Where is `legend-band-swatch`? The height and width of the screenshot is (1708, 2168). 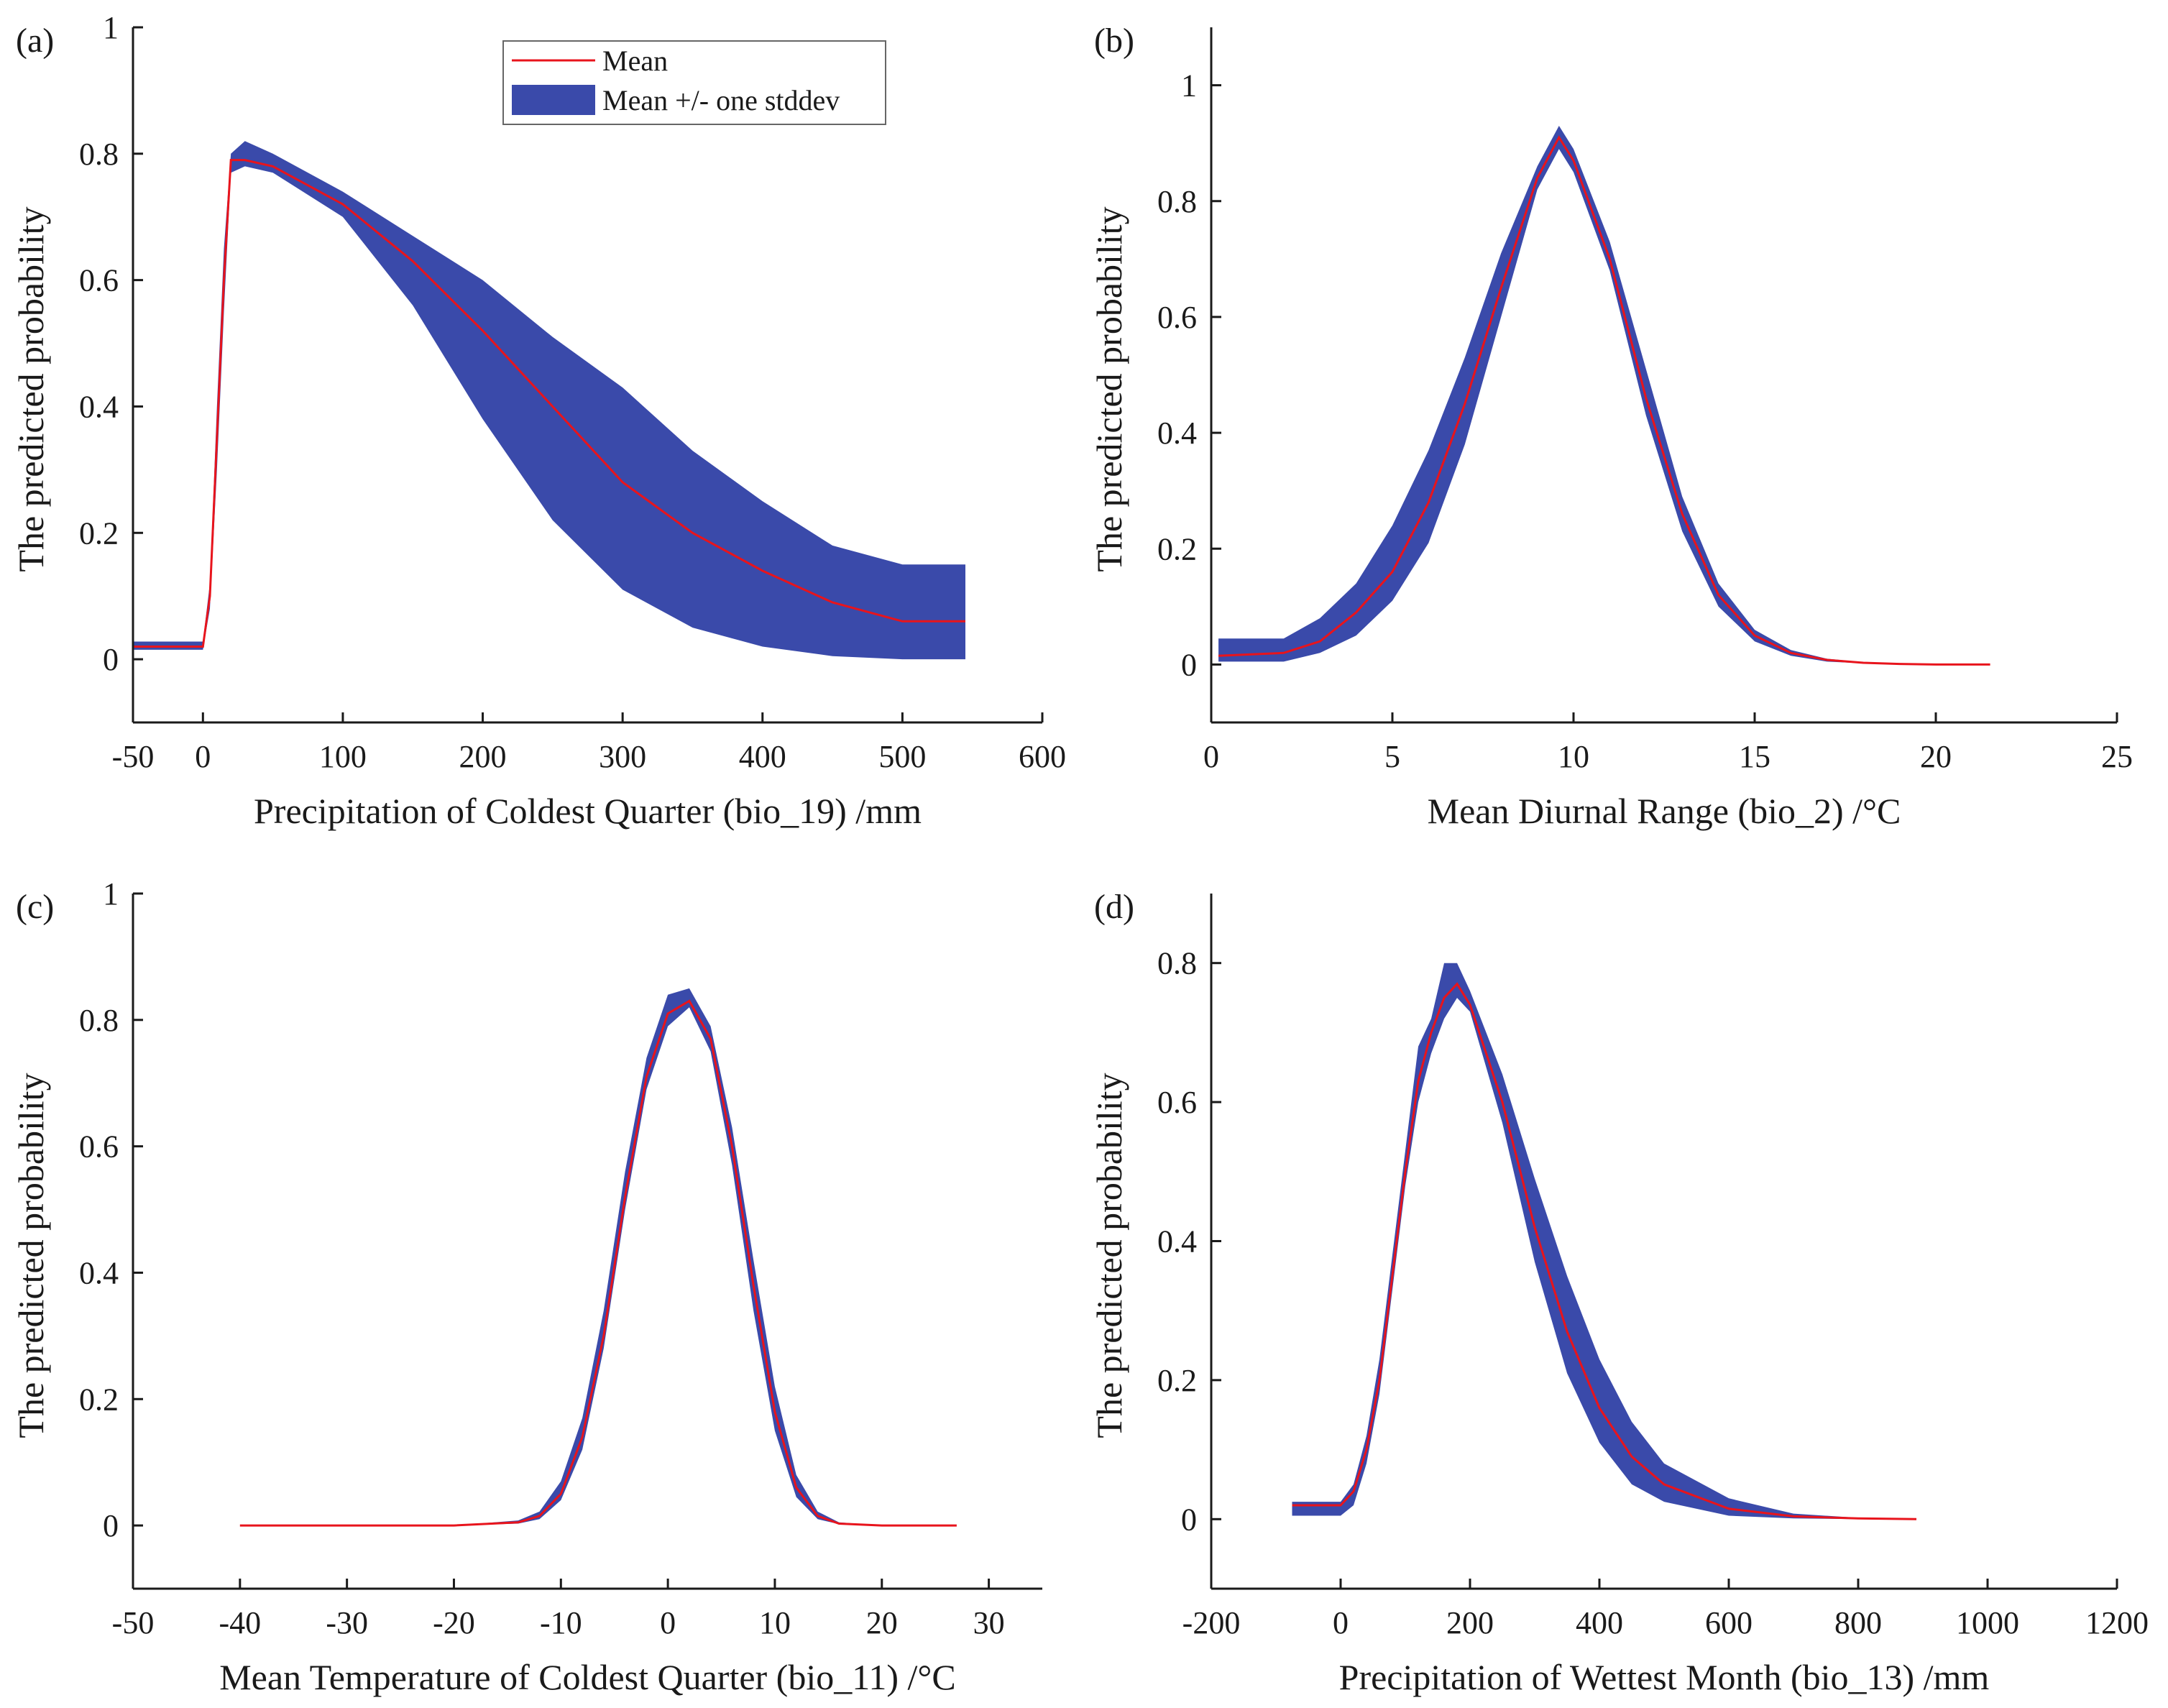
legend-band-swatch is located at coordinates (553, 100).